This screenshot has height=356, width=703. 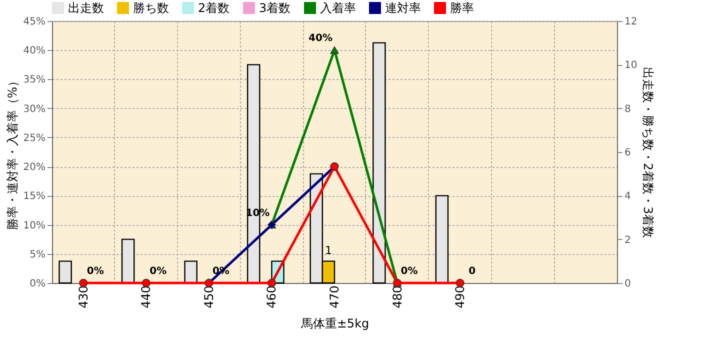 What do you see at coordinates (38, 254) in the screenshot?
I see `y-tick-label: 5%` at bounding box center [38, 254].